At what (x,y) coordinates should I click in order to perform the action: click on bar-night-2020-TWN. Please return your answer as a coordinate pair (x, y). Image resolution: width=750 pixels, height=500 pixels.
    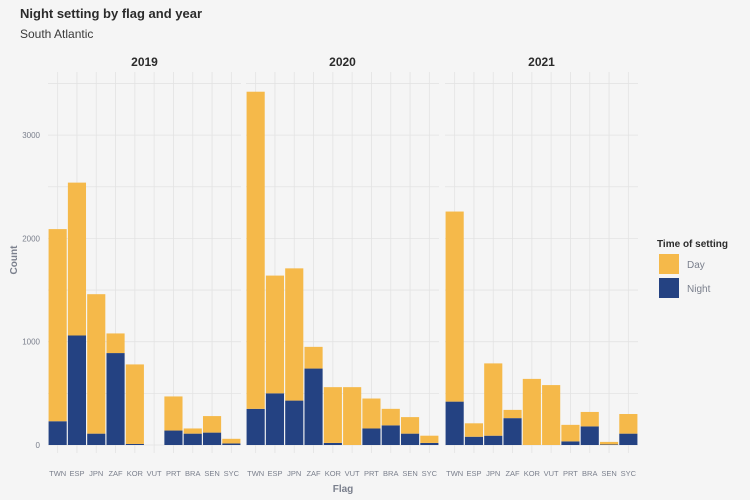
    Looking at the image, I should click on (255, 426).